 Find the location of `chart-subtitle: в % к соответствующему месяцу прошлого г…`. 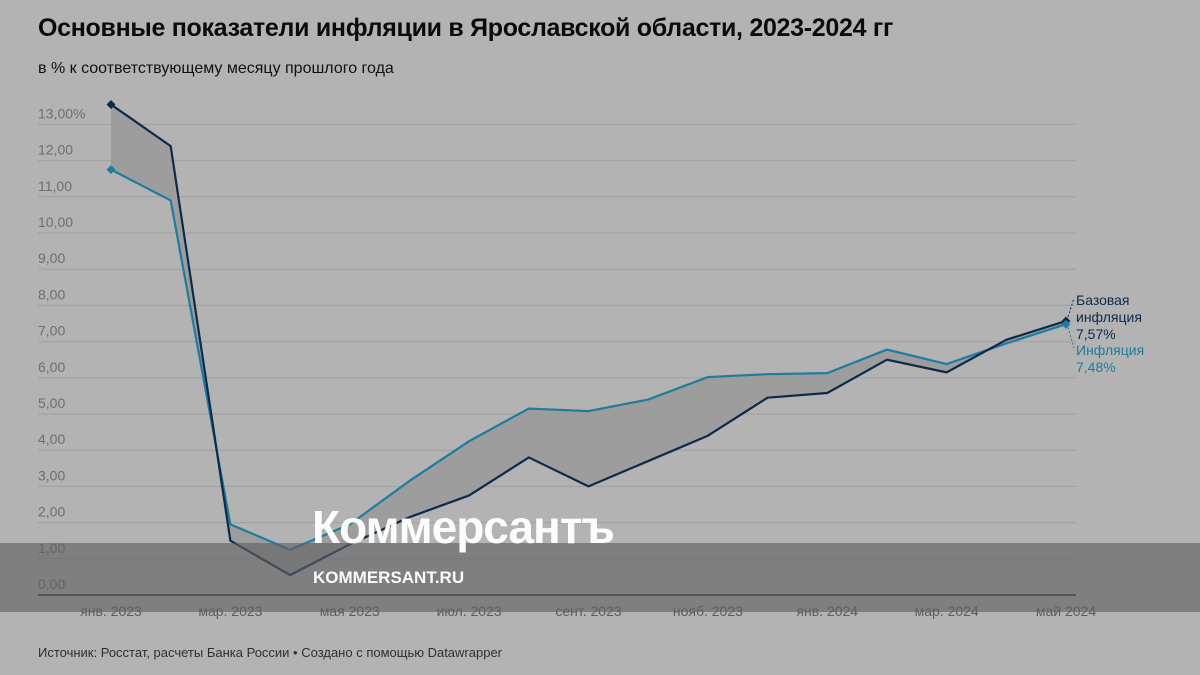

chart-subtitle: в % к соответствующему месяцу прошлого г… is located at coordinates (216, 68).